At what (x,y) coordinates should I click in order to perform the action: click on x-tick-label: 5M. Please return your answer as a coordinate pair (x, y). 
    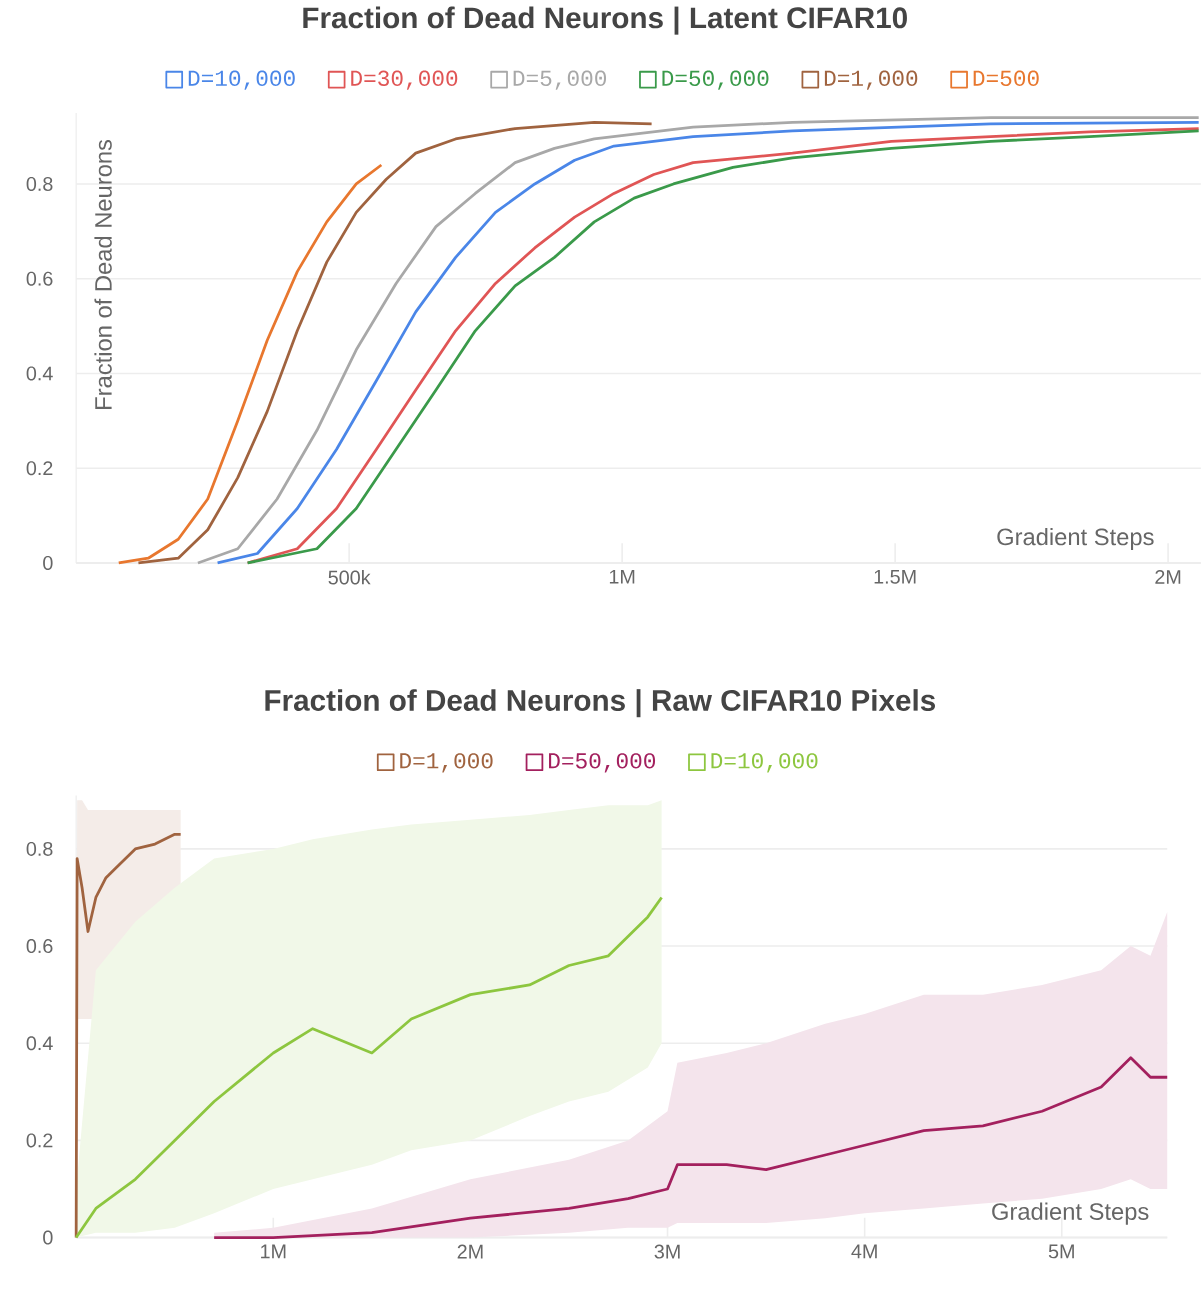
    Looking at the image, I should click on (1061, 1251).